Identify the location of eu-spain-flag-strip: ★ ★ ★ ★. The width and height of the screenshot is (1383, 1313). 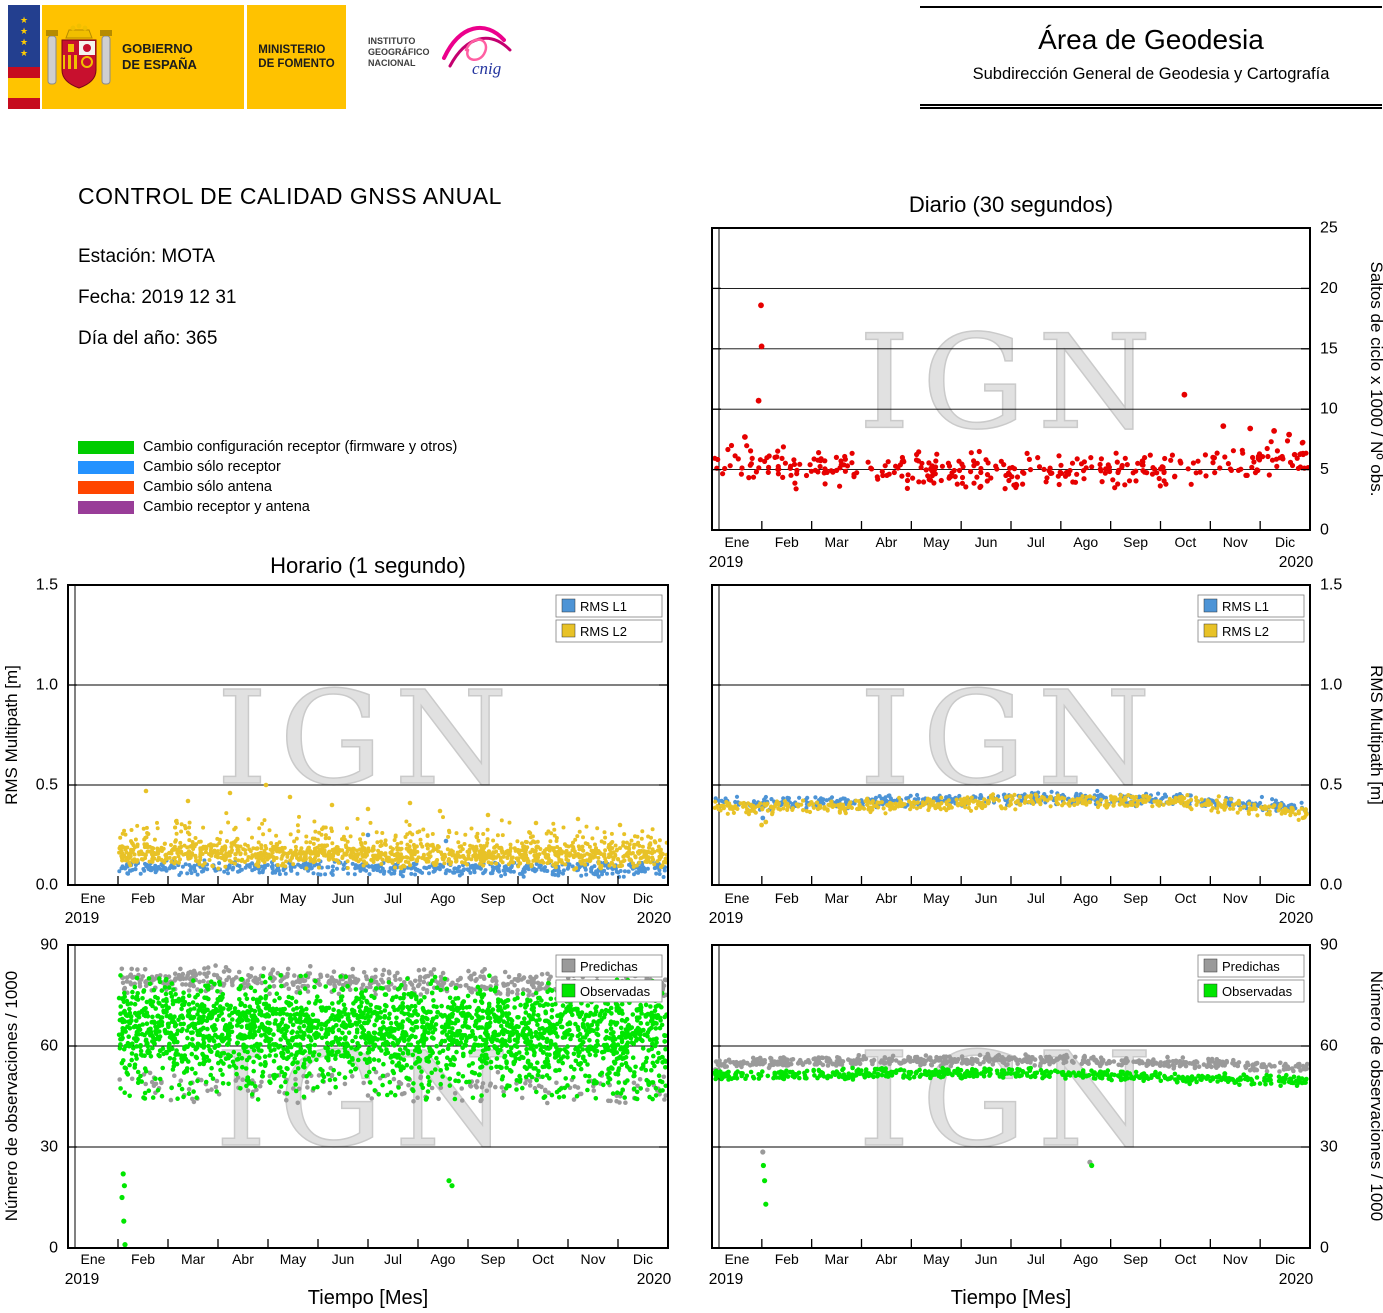
(24, 57).